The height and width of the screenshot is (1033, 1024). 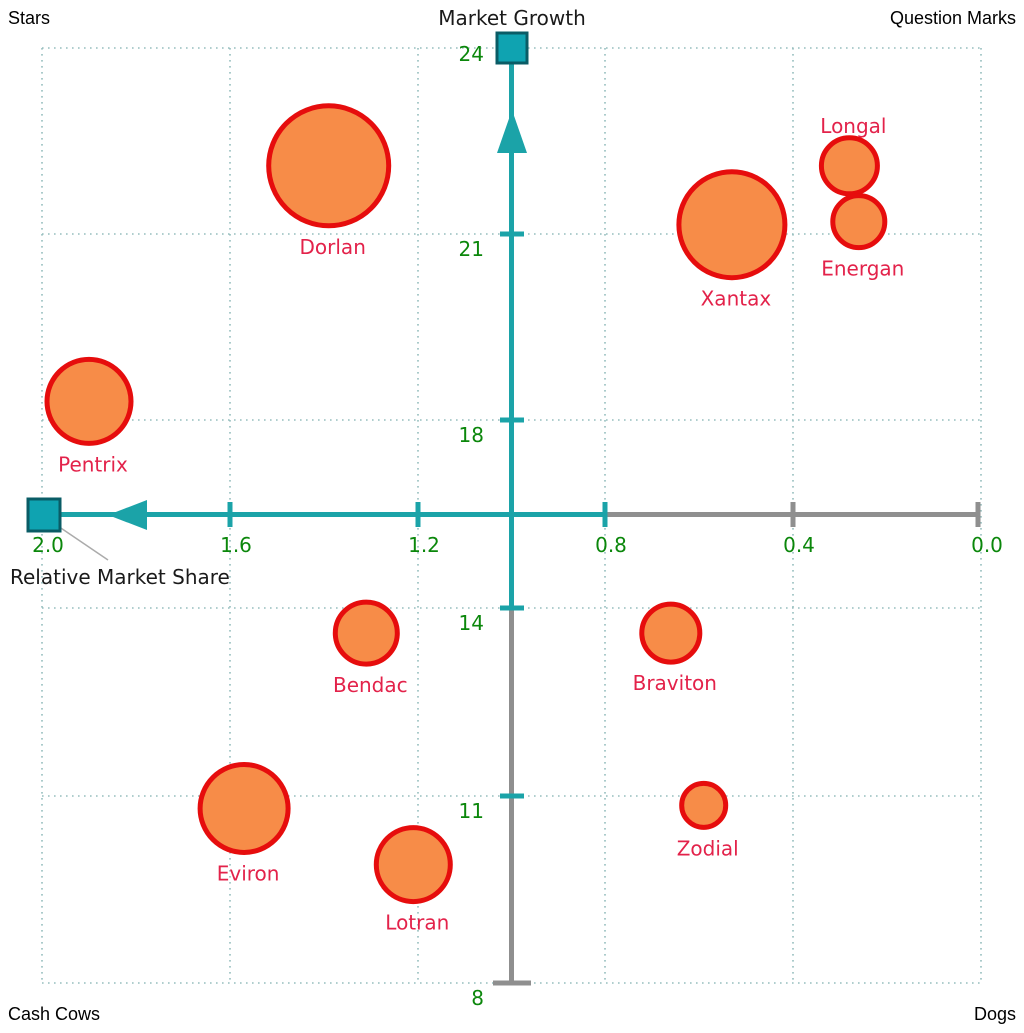 I want to click on y-tick-label-21: 21, so click(x=471, y=249).